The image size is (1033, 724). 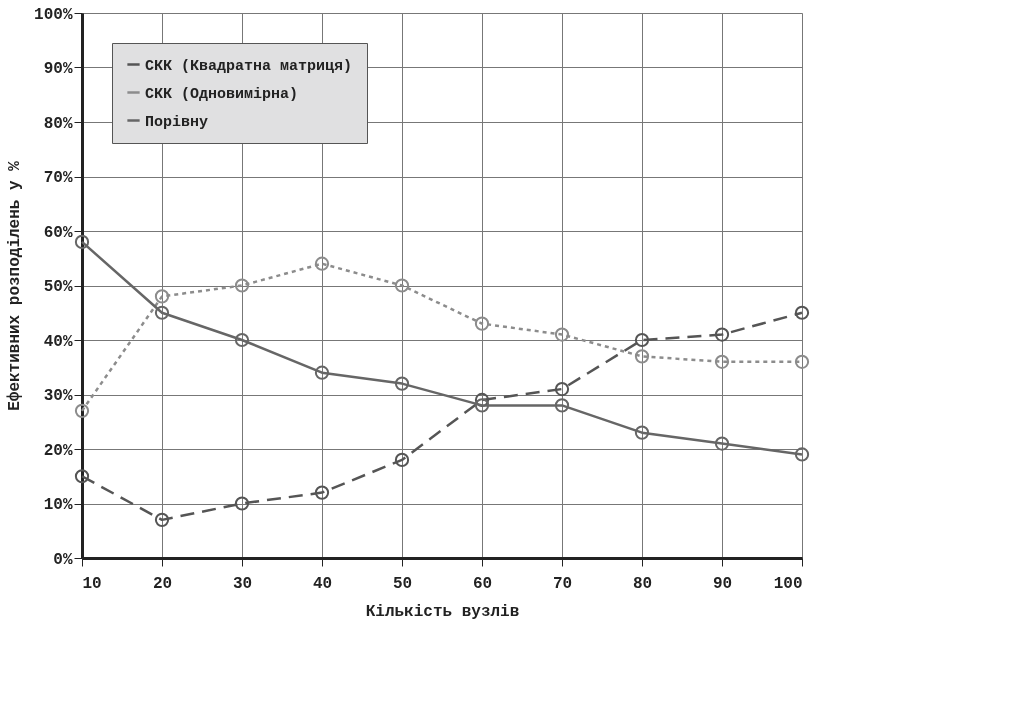 I want to click on x-tick-label: 40, so click(x=322, y=583).